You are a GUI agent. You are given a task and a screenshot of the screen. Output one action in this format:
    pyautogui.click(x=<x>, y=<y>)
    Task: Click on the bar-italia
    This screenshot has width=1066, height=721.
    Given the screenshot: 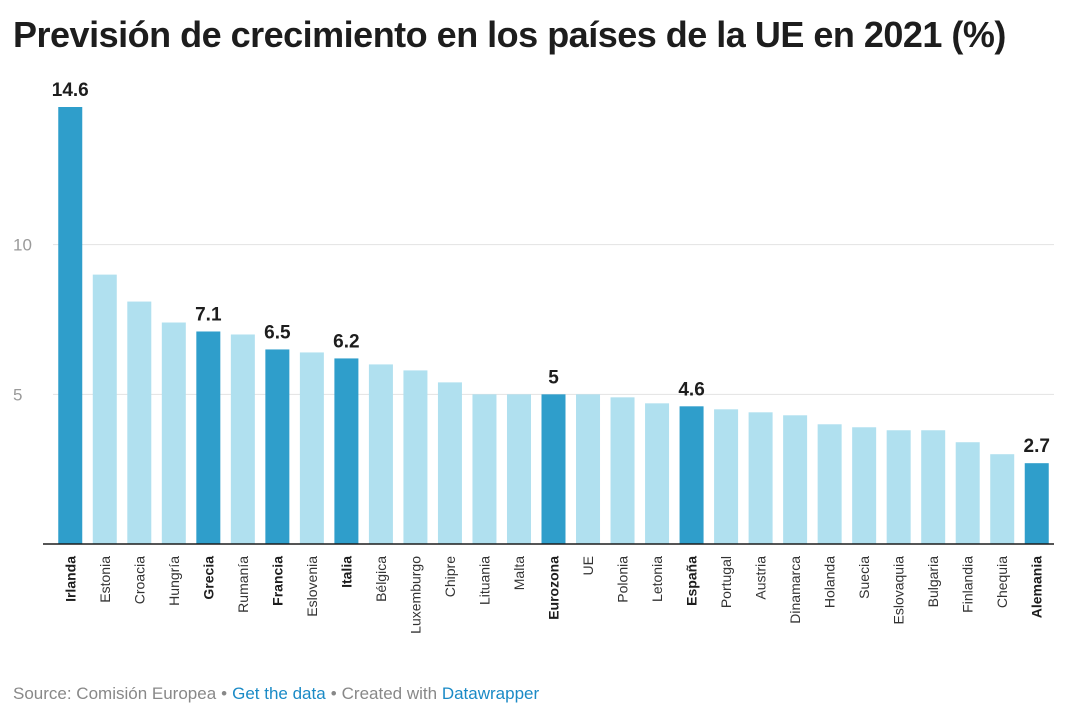 What is the action you would take?
    pyautogui.click(x=346, y=451)
    